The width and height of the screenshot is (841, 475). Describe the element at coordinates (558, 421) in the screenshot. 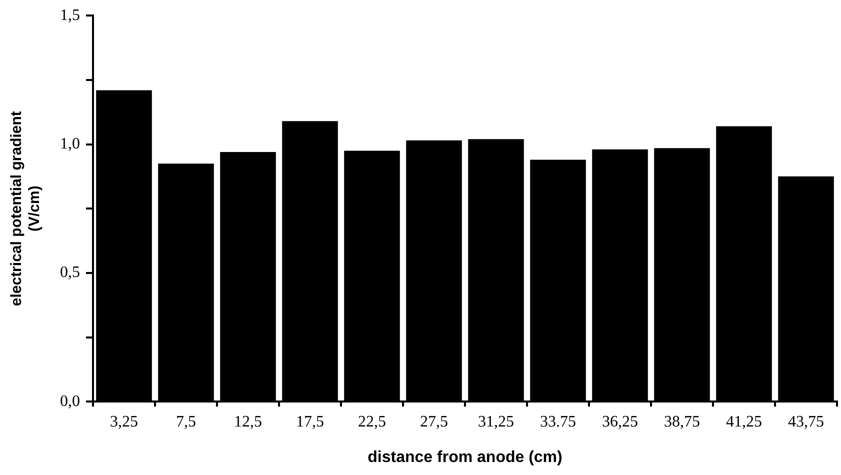

I see `x-tick-label: 33.75` at that location.